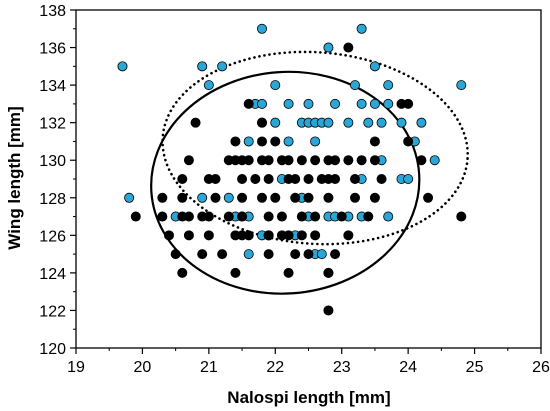 Image resolution: width=550 pixels, height=411 pixels. I want to click on y-tick-label: 136, so click(52, 49).